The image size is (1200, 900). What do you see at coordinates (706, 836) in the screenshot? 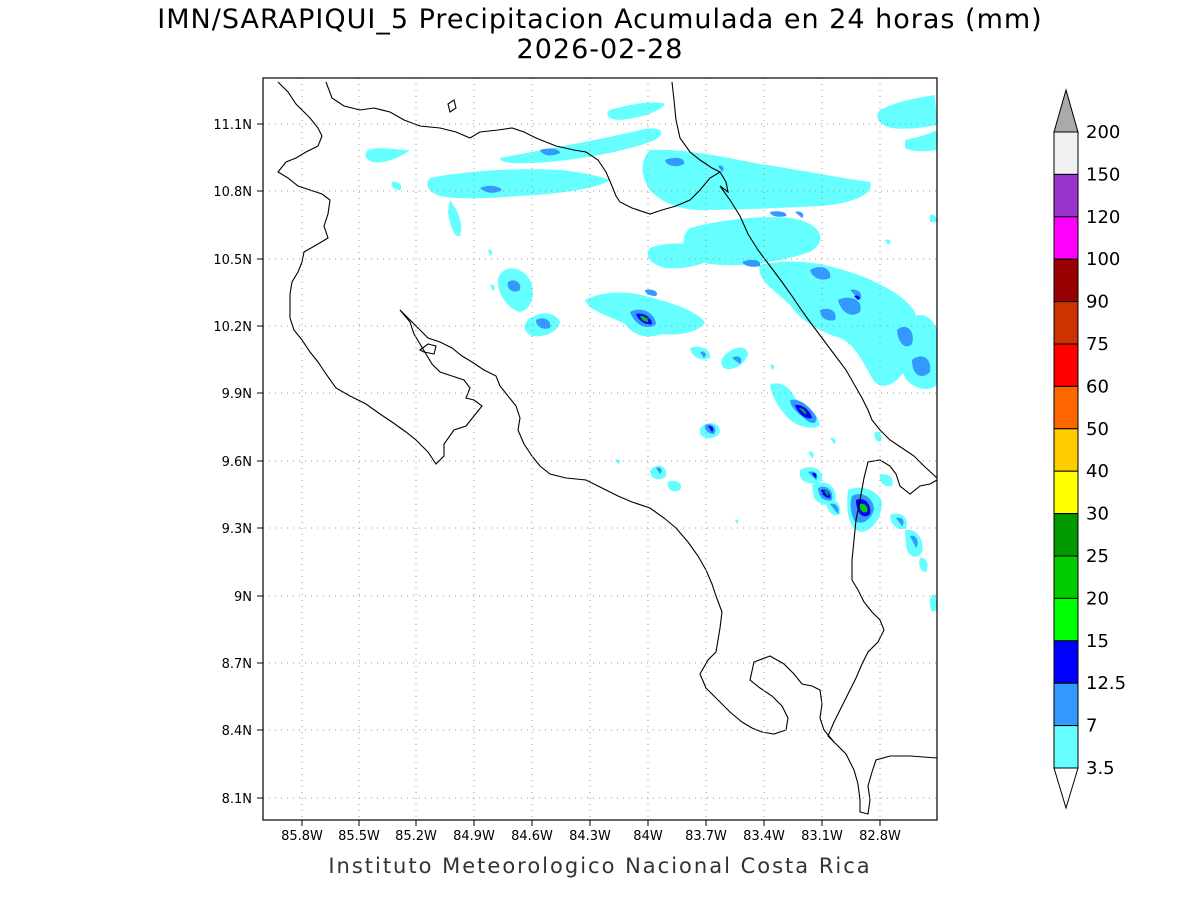
I see `lon-label: 83.7W` at bounding box center [706, 836].